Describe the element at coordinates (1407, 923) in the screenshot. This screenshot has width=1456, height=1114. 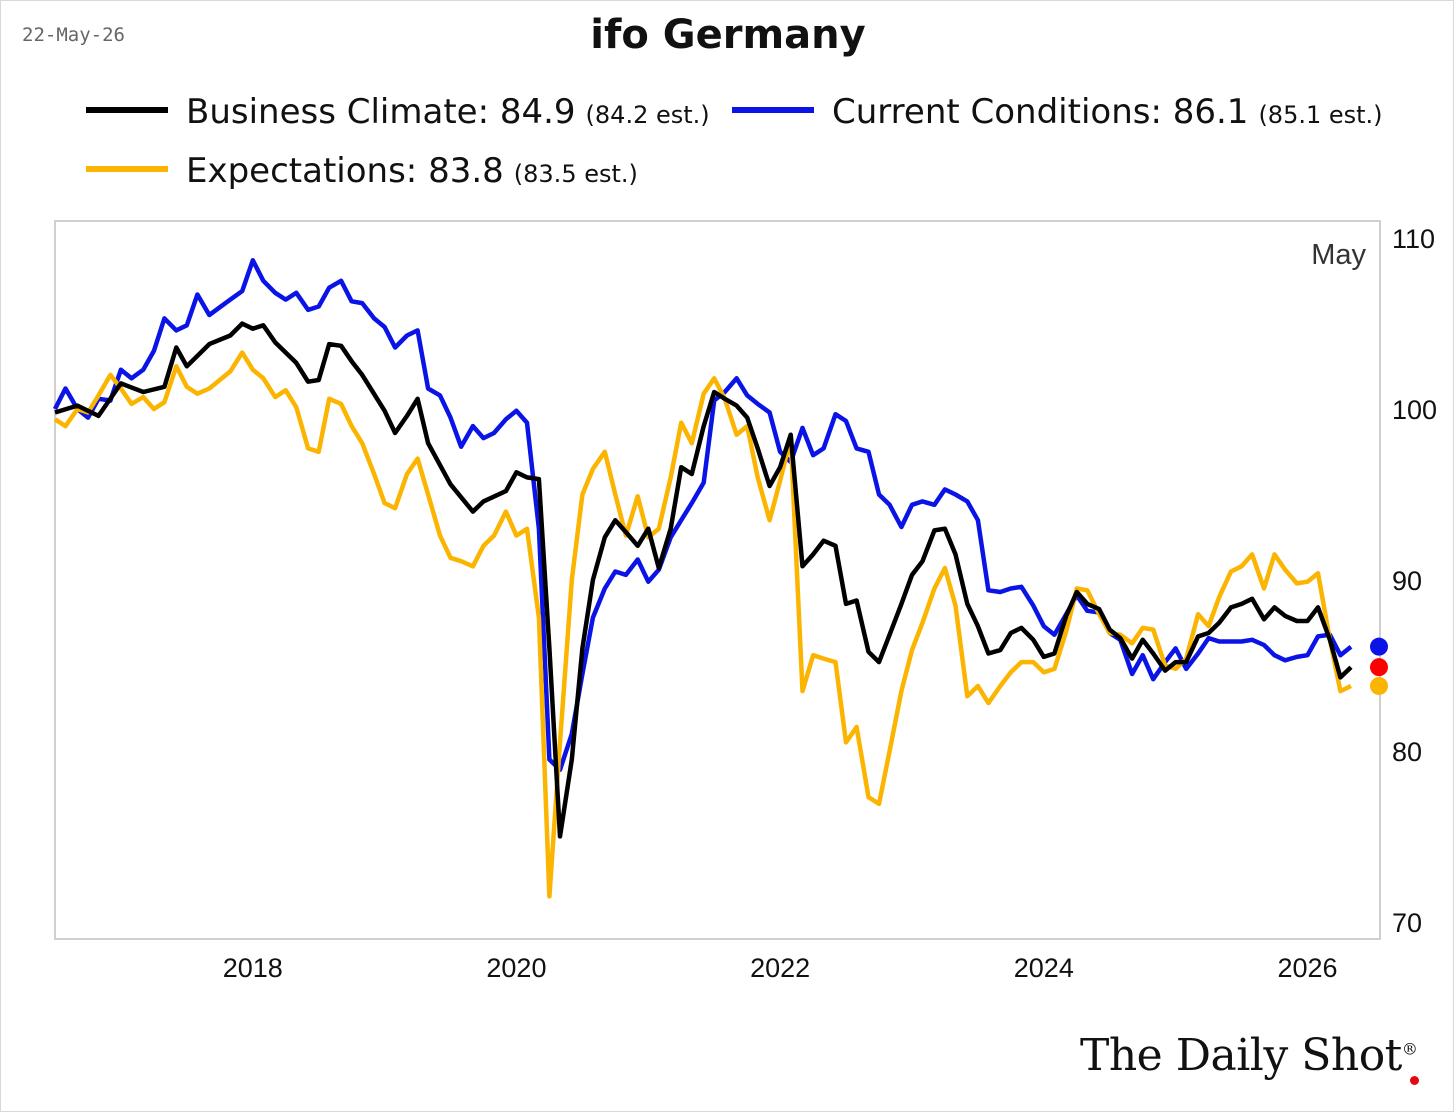
I see `y-tick-label: 70` at that location.